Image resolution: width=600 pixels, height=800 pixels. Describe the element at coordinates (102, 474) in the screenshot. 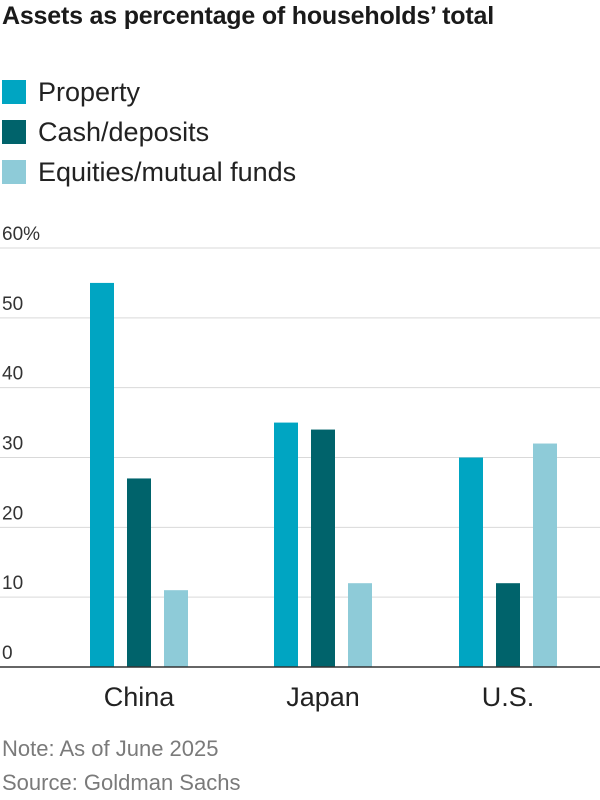

I see `bar-china-property` at that location.